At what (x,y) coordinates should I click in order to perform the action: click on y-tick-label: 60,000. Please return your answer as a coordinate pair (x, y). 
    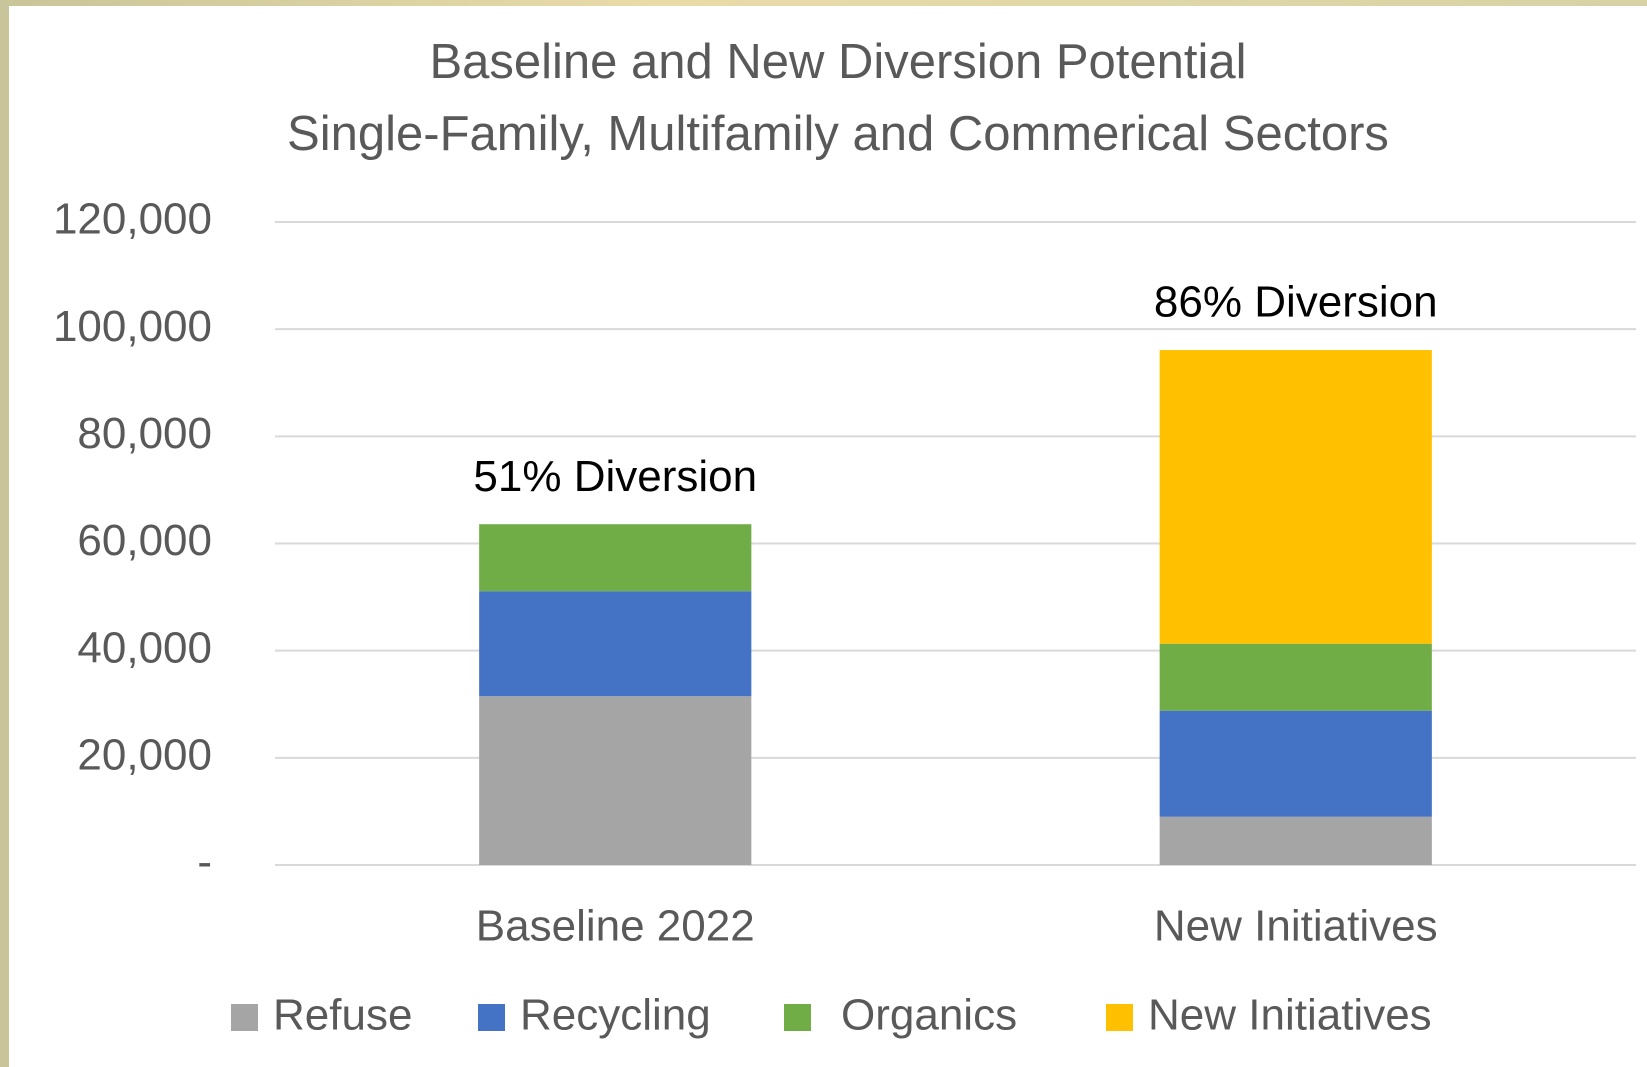
    Looking at the image, I should click on (144, 540).